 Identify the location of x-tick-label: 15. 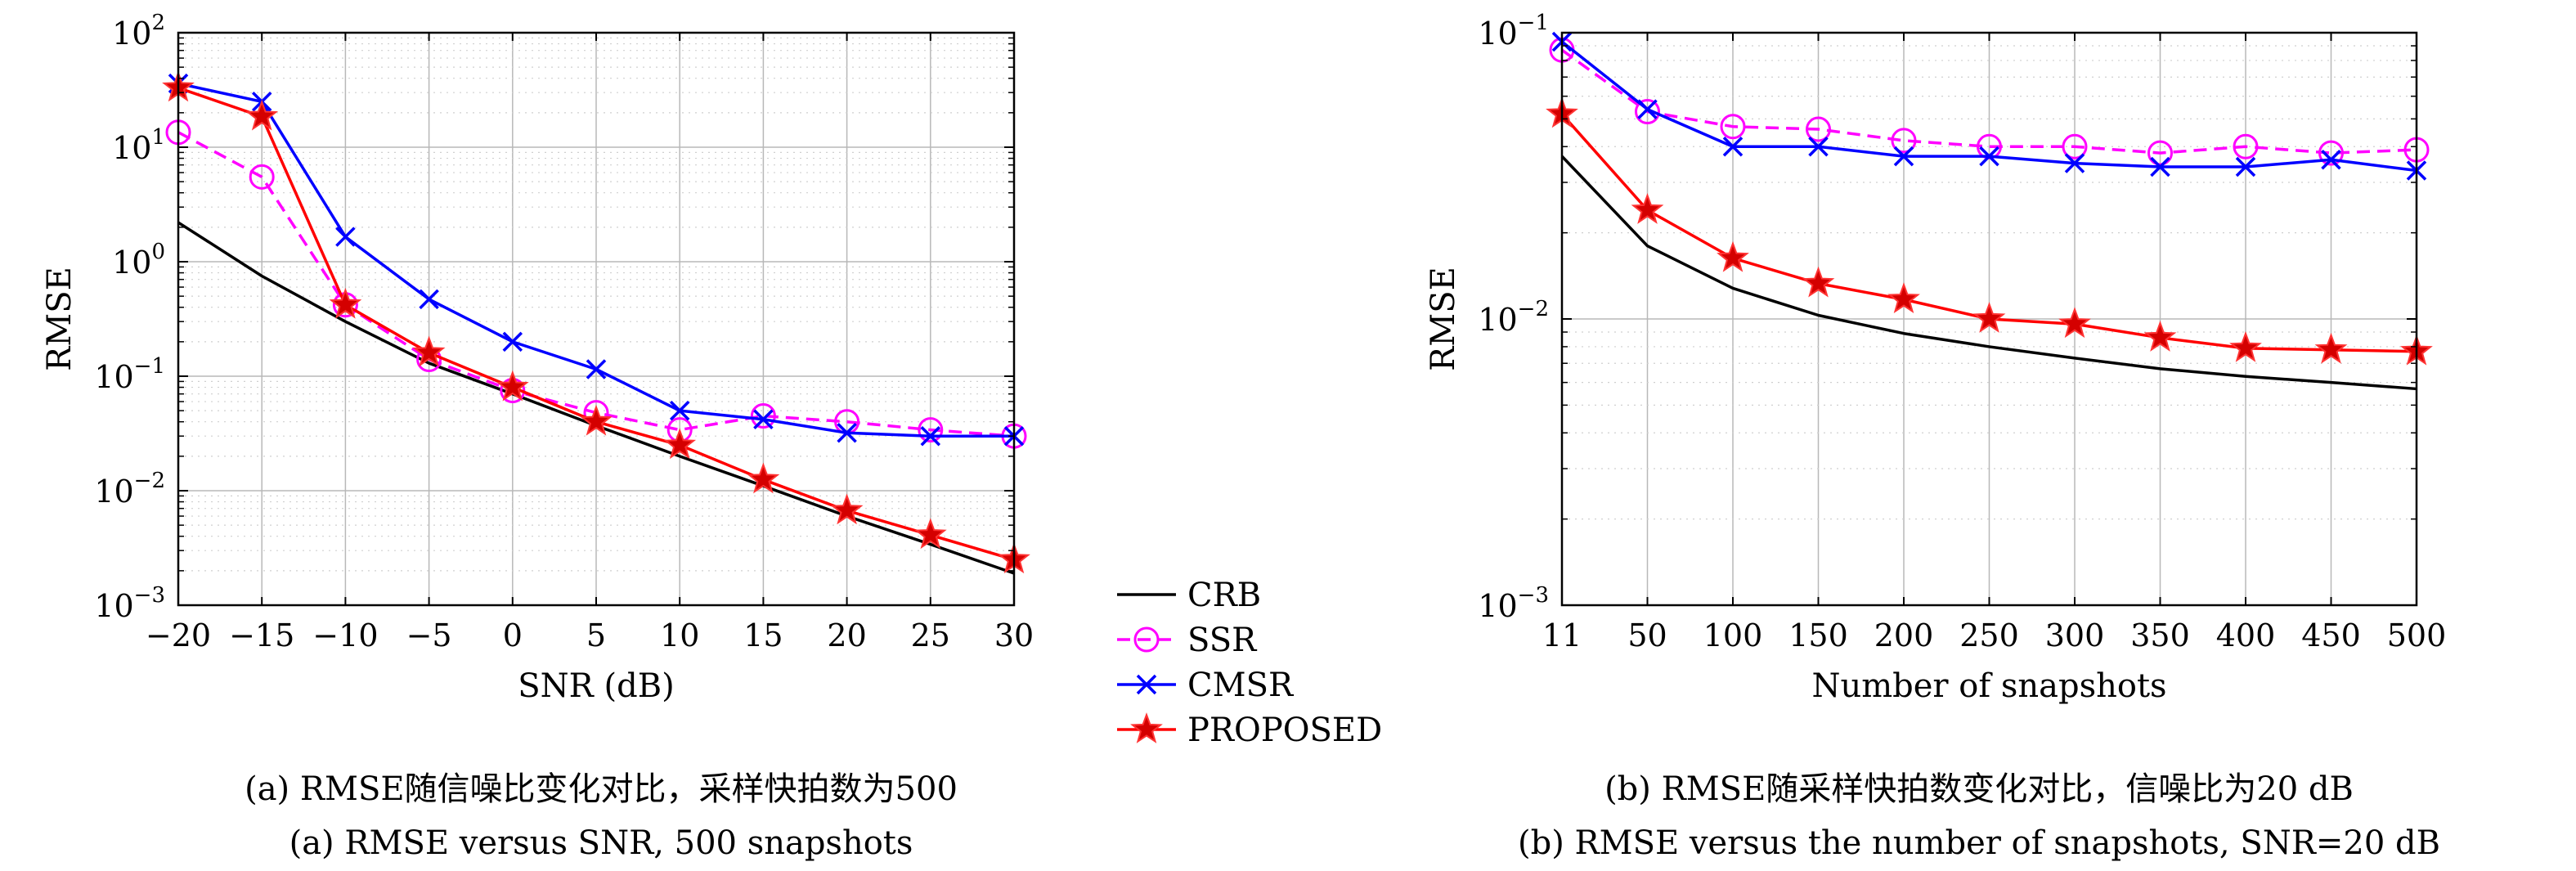
(763, 635).